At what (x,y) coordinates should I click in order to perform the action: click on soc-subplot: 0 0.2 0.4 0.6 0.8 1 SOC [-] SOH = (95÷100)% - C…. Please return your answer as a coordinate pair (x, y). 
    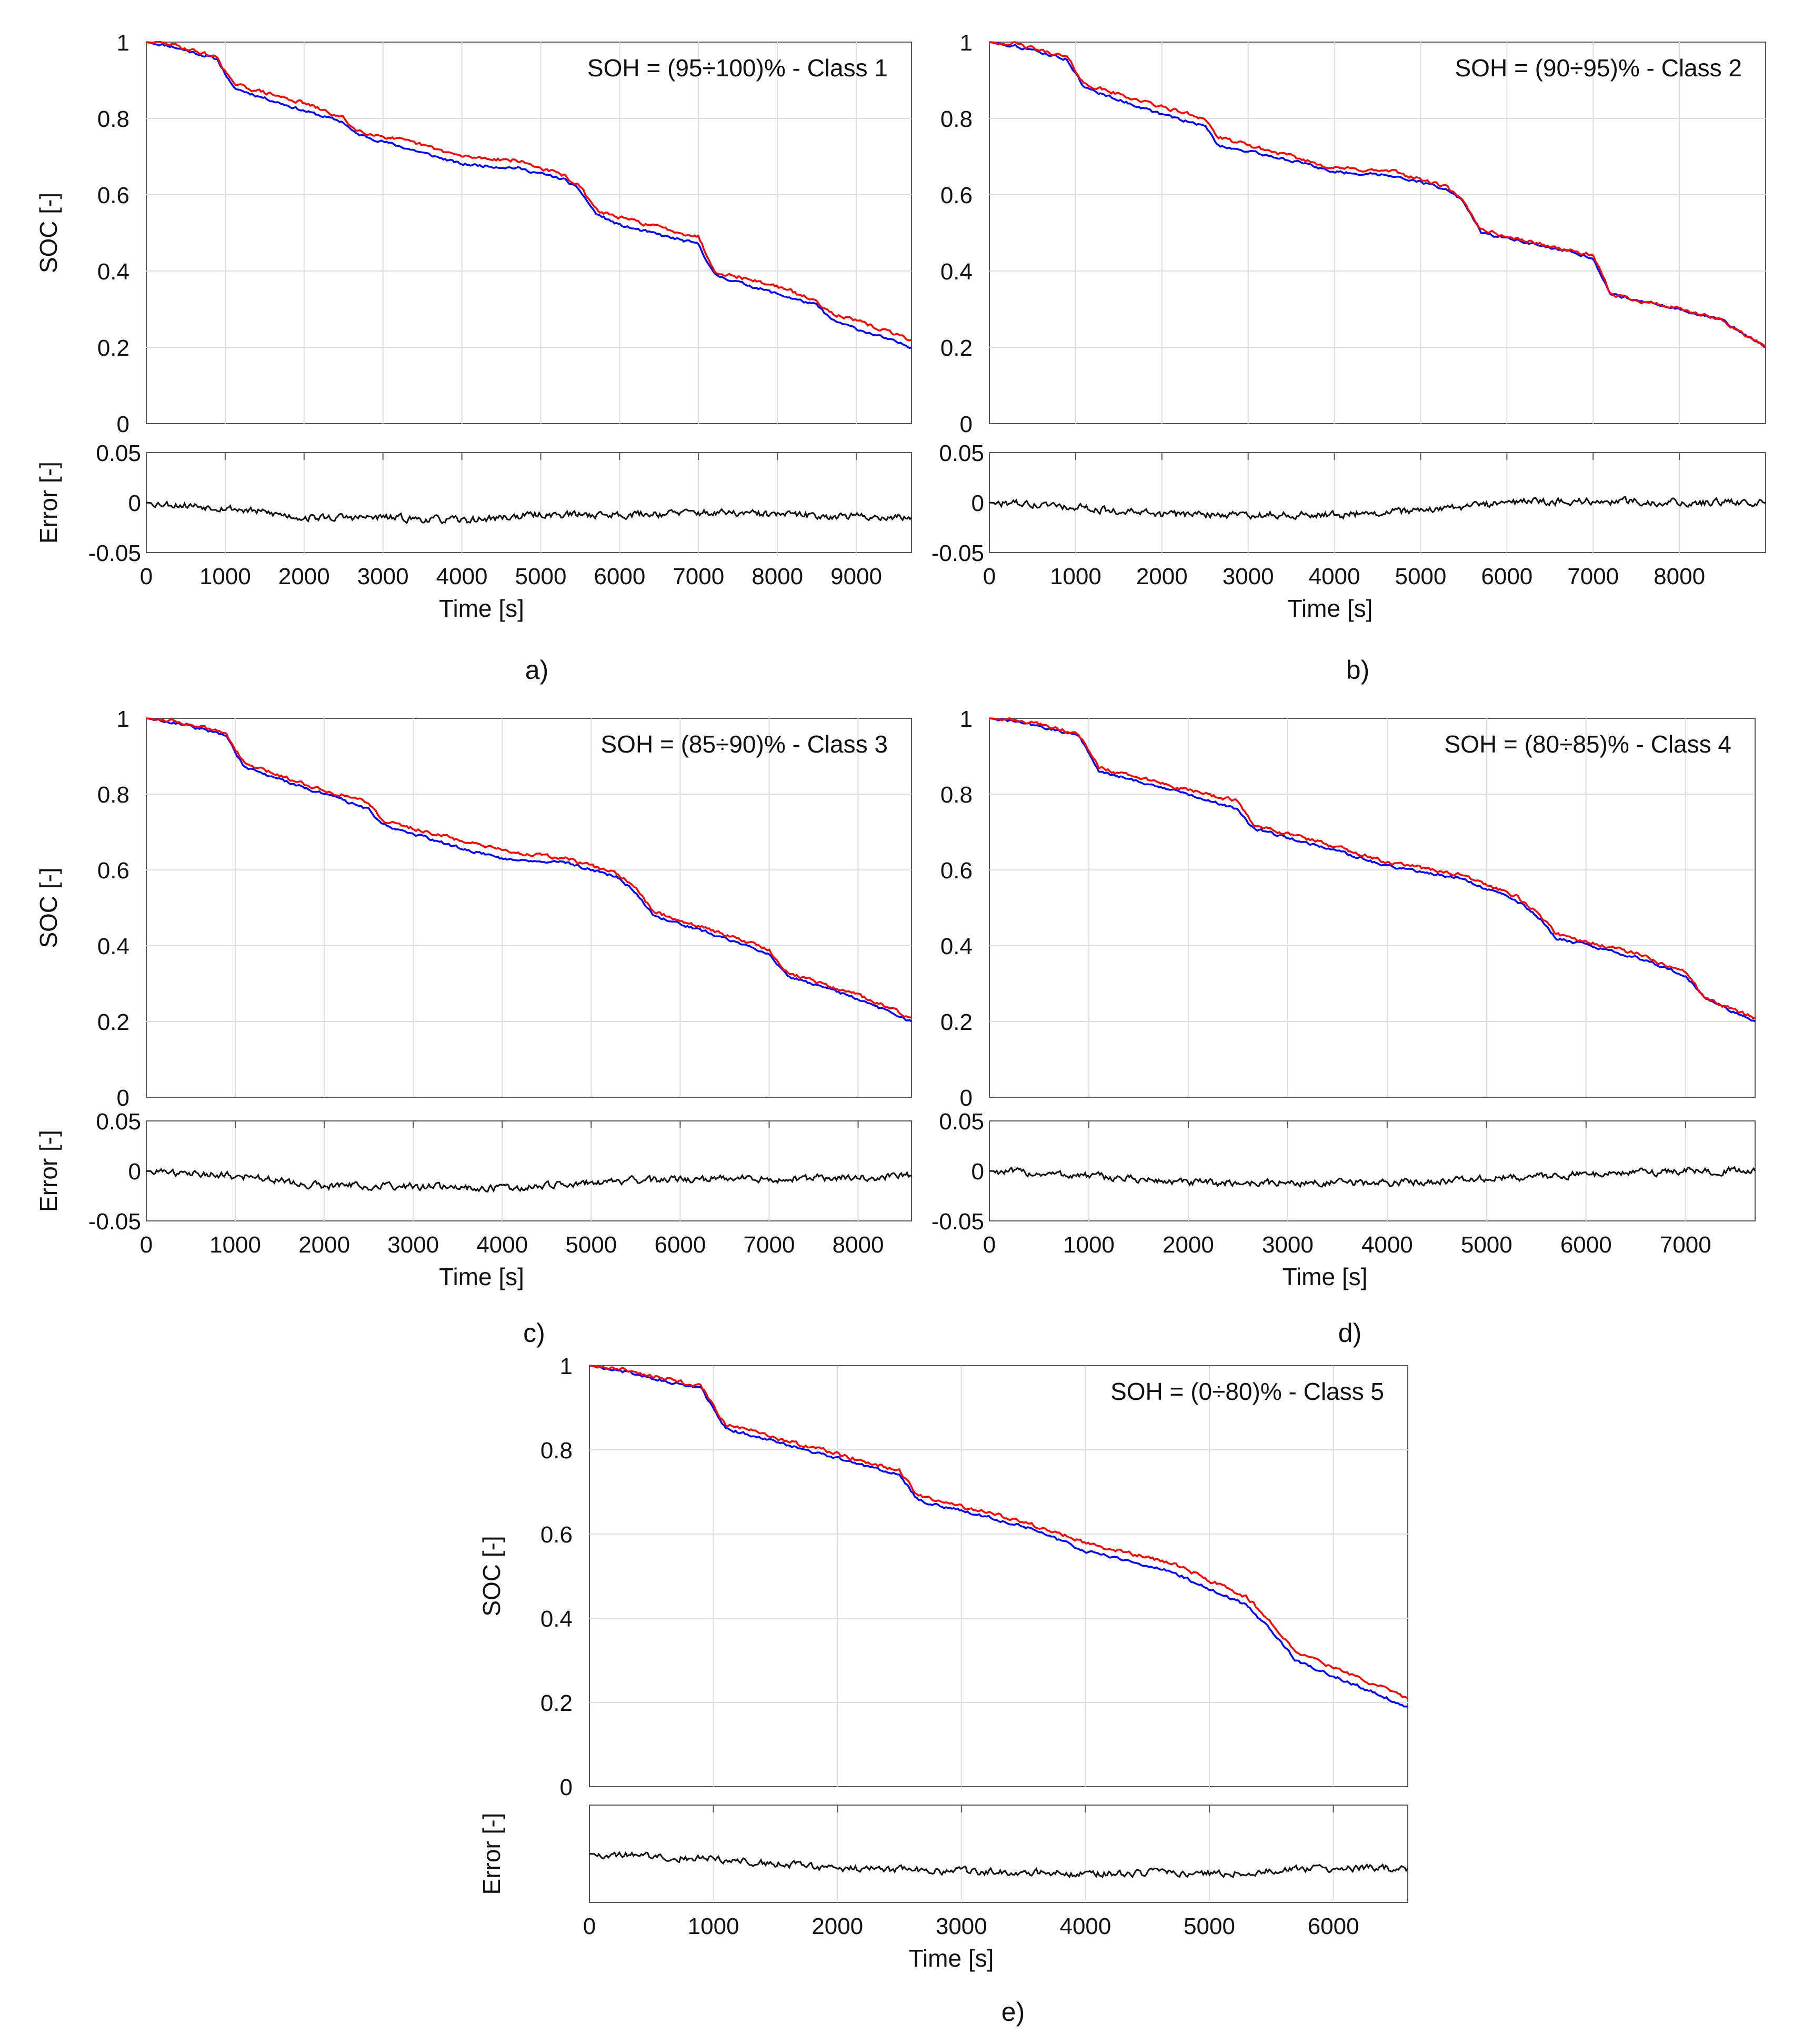
    Looking at the image, I should click on (474, 233).